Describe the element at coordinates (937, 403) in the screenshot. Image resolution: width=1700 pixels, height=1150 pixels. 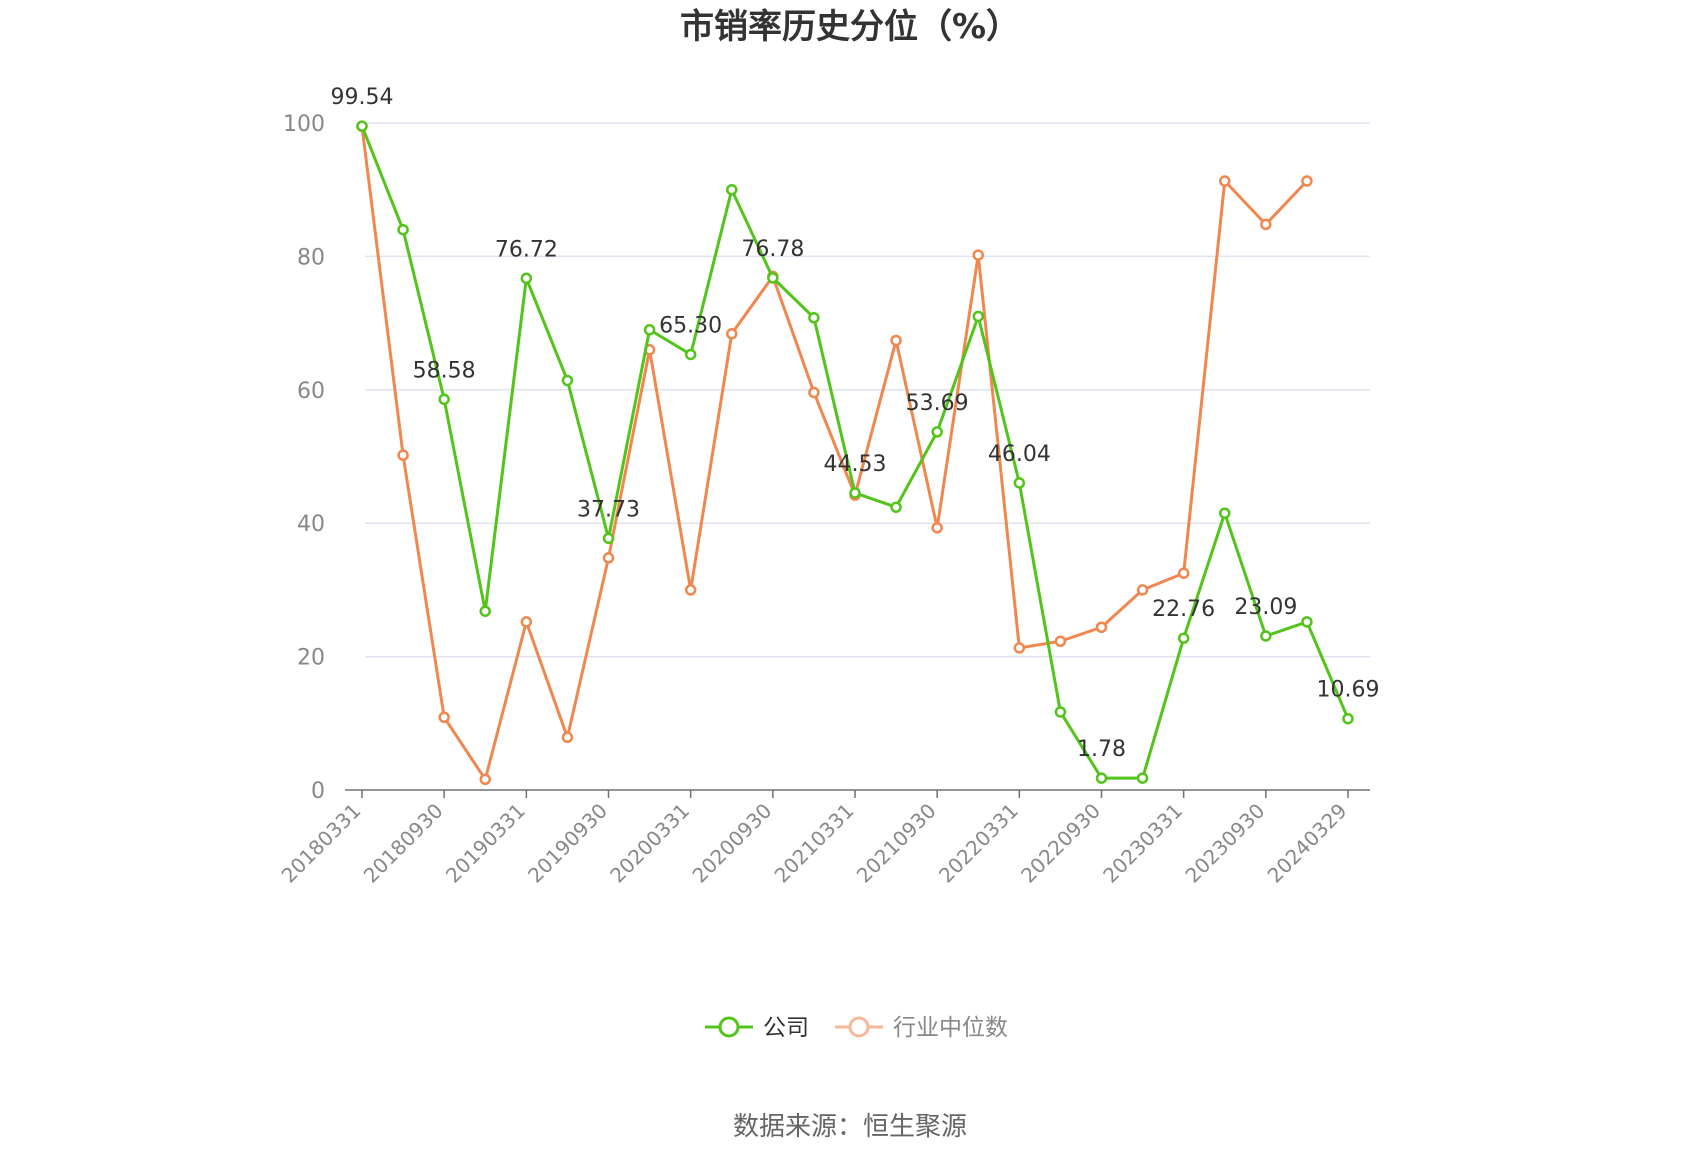
I see `data-label: 53.69` at that location.